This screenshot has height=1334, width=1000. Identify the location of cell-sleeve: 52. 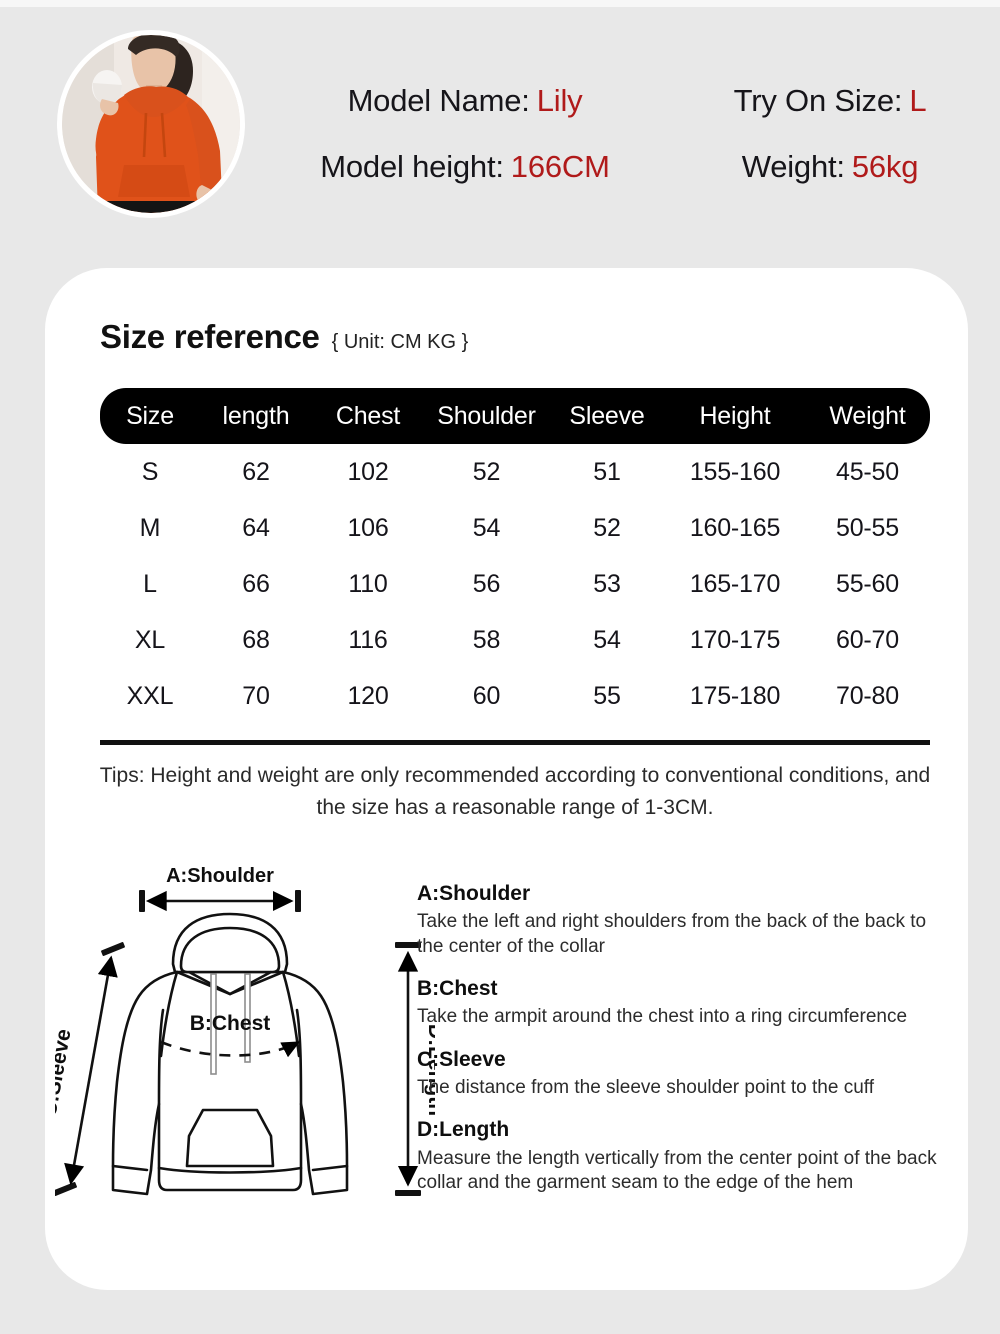
(607, 527).